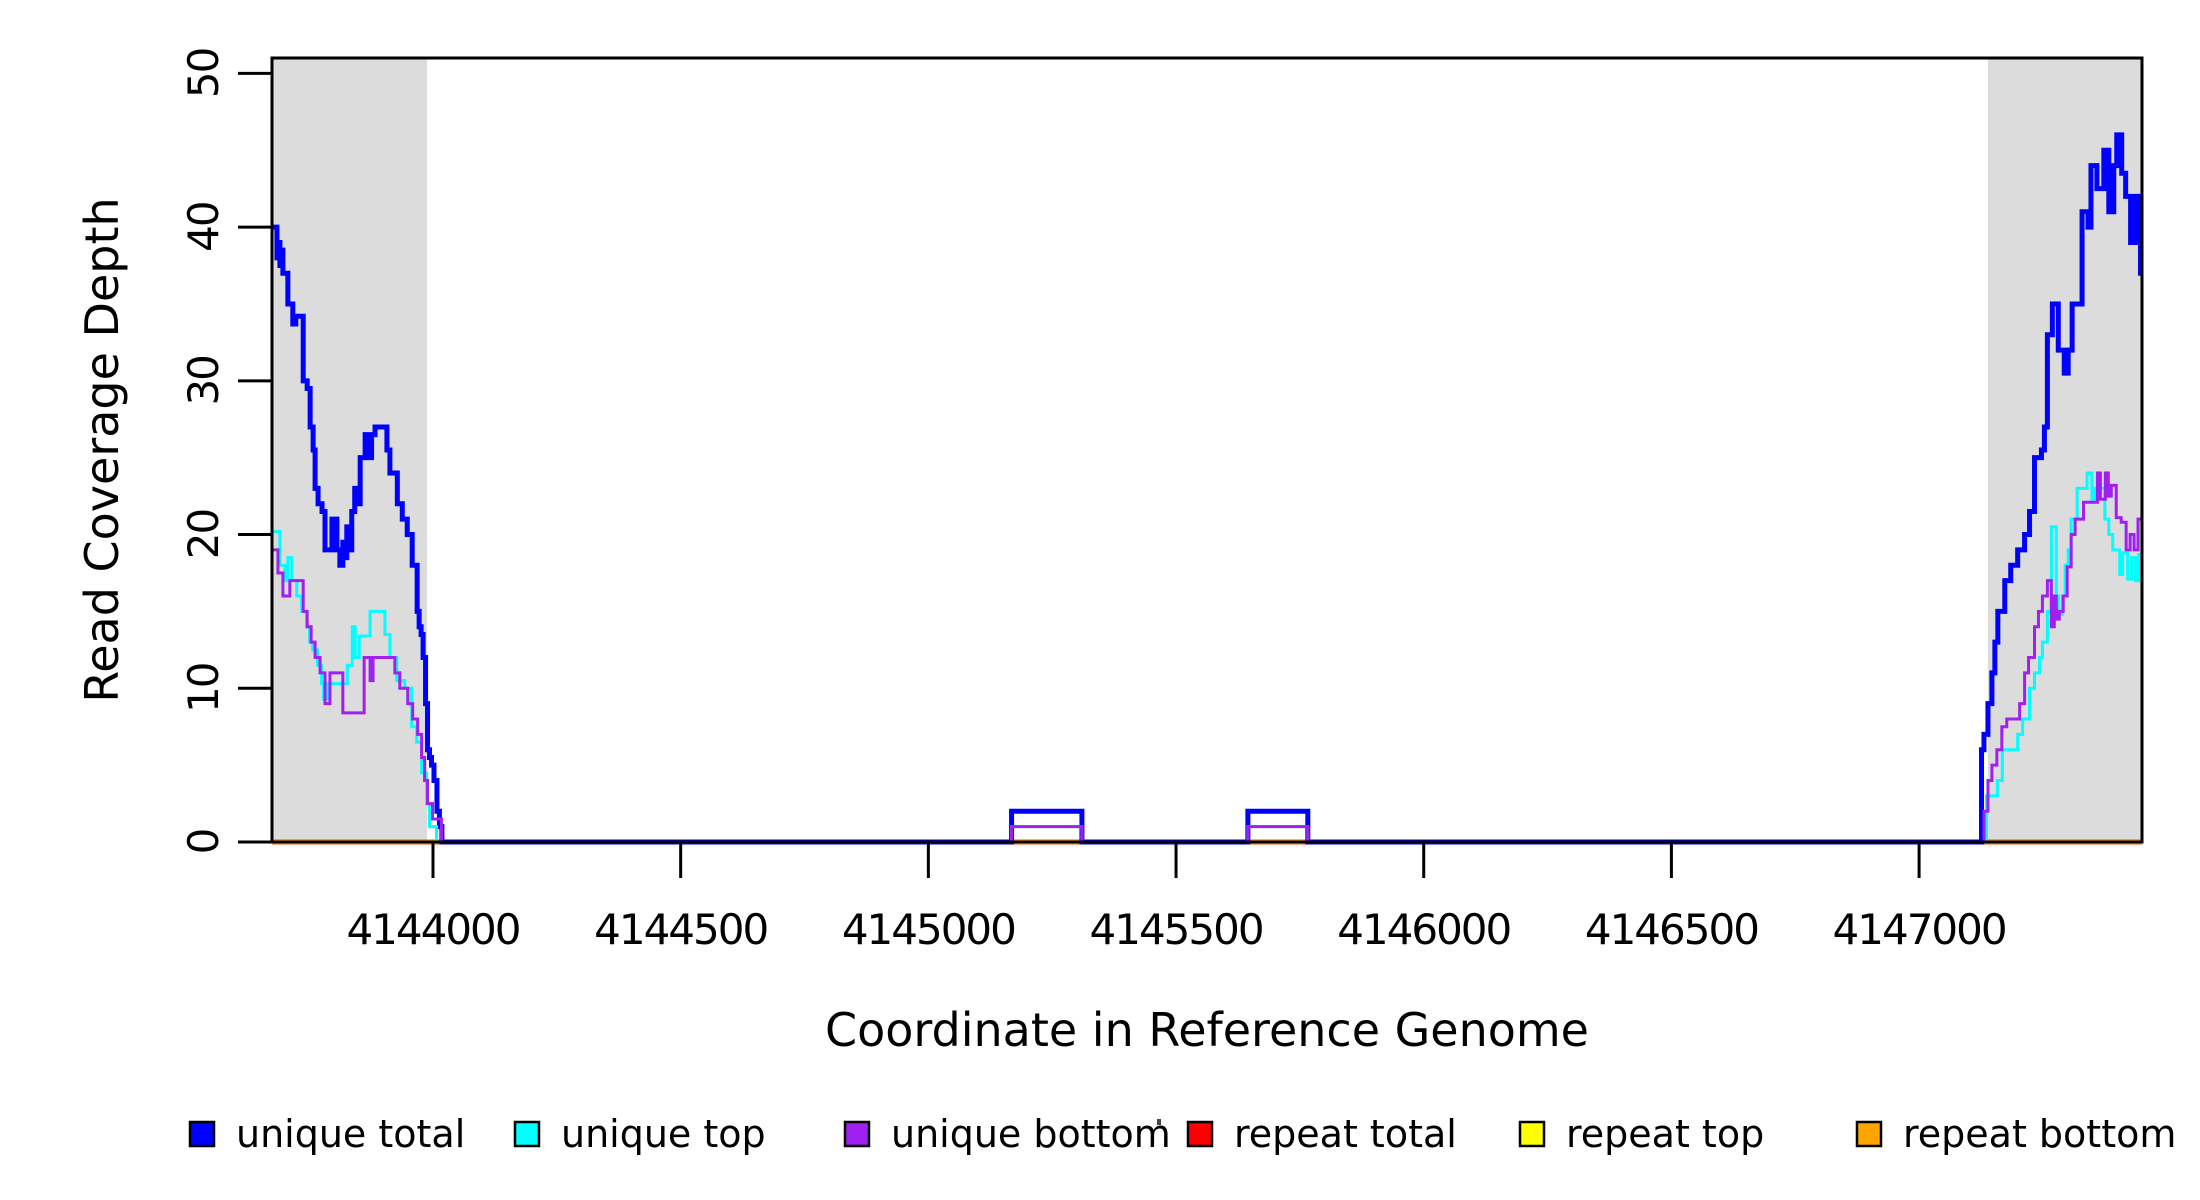  I want to click on legend-label: unique bottom, so click(1031, 1134).